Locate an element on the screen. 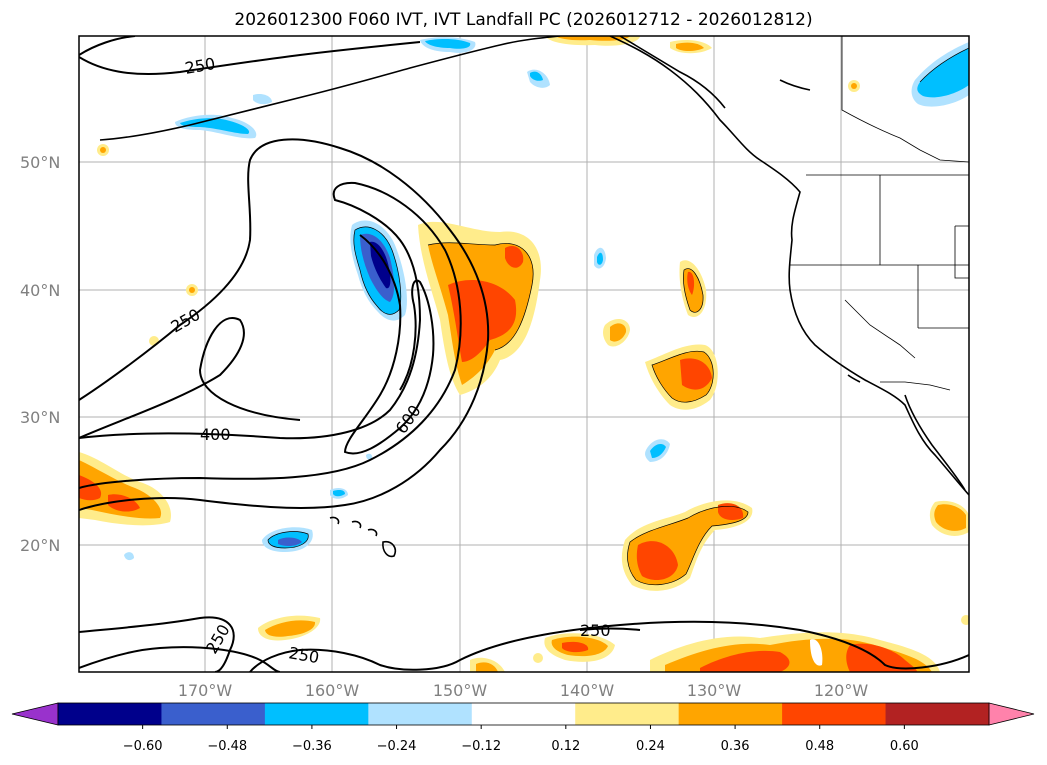 The image size is (1047, 765). lon-label-140w: 140°W is located at coordinates (587, 690).